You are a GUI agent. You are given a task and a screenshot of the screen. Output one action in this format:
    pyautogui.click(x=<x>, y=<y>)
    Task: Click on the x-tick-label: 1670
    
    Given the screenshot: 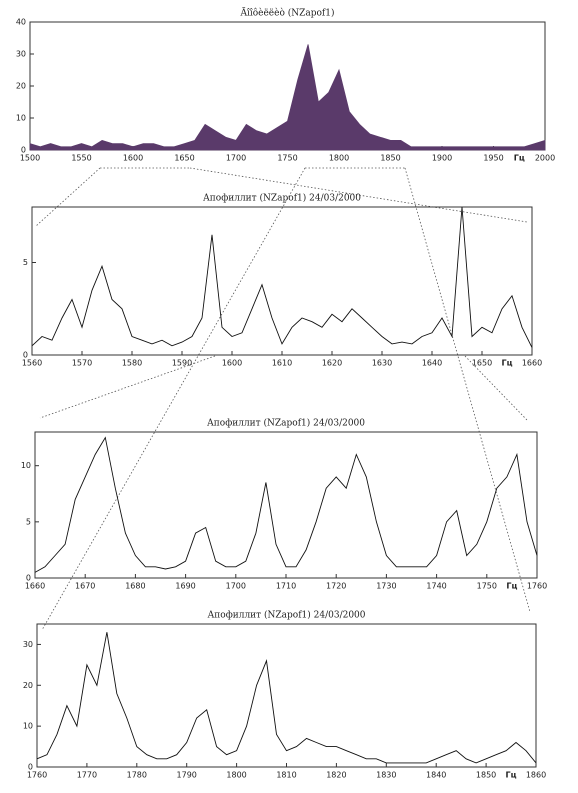 What is the action you would take?
    pyautogui.click(x=85, y=586)
    